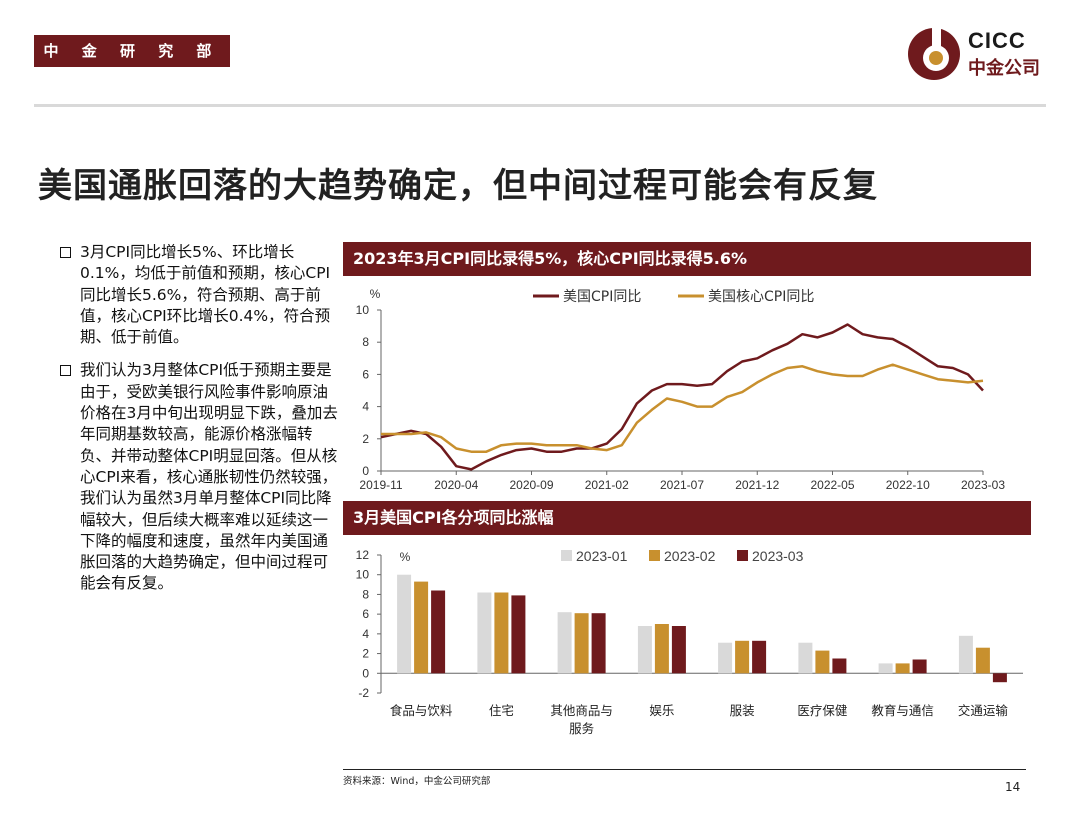 This screenshot has height=836, width=1080. What do you see at coordinates (690, 556) in the screenshot?
I see `legend-label-2: 2023-02` at bounding box center [690, 556].